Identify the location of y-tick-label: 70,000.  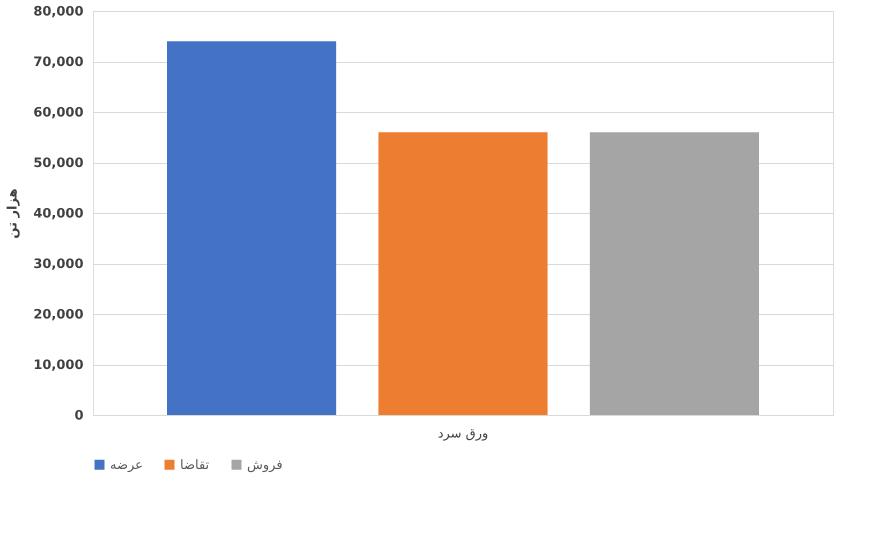
(58, 62).